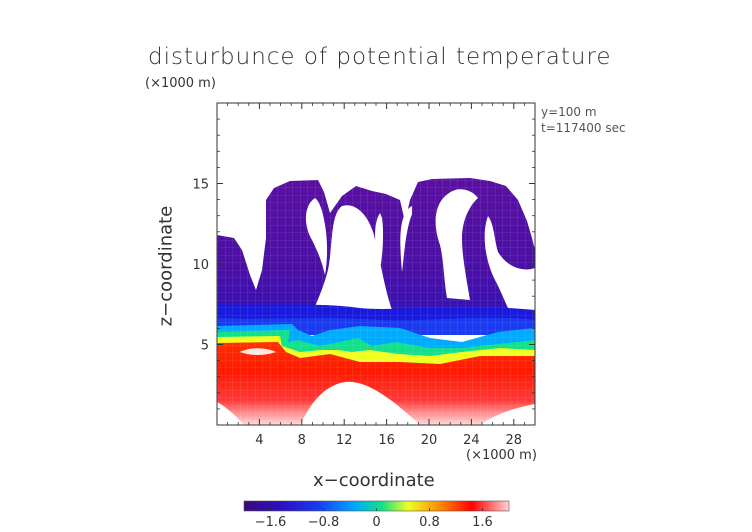  I want to click on chart-title: disturbunce of potential temperature, so click(380, 57).